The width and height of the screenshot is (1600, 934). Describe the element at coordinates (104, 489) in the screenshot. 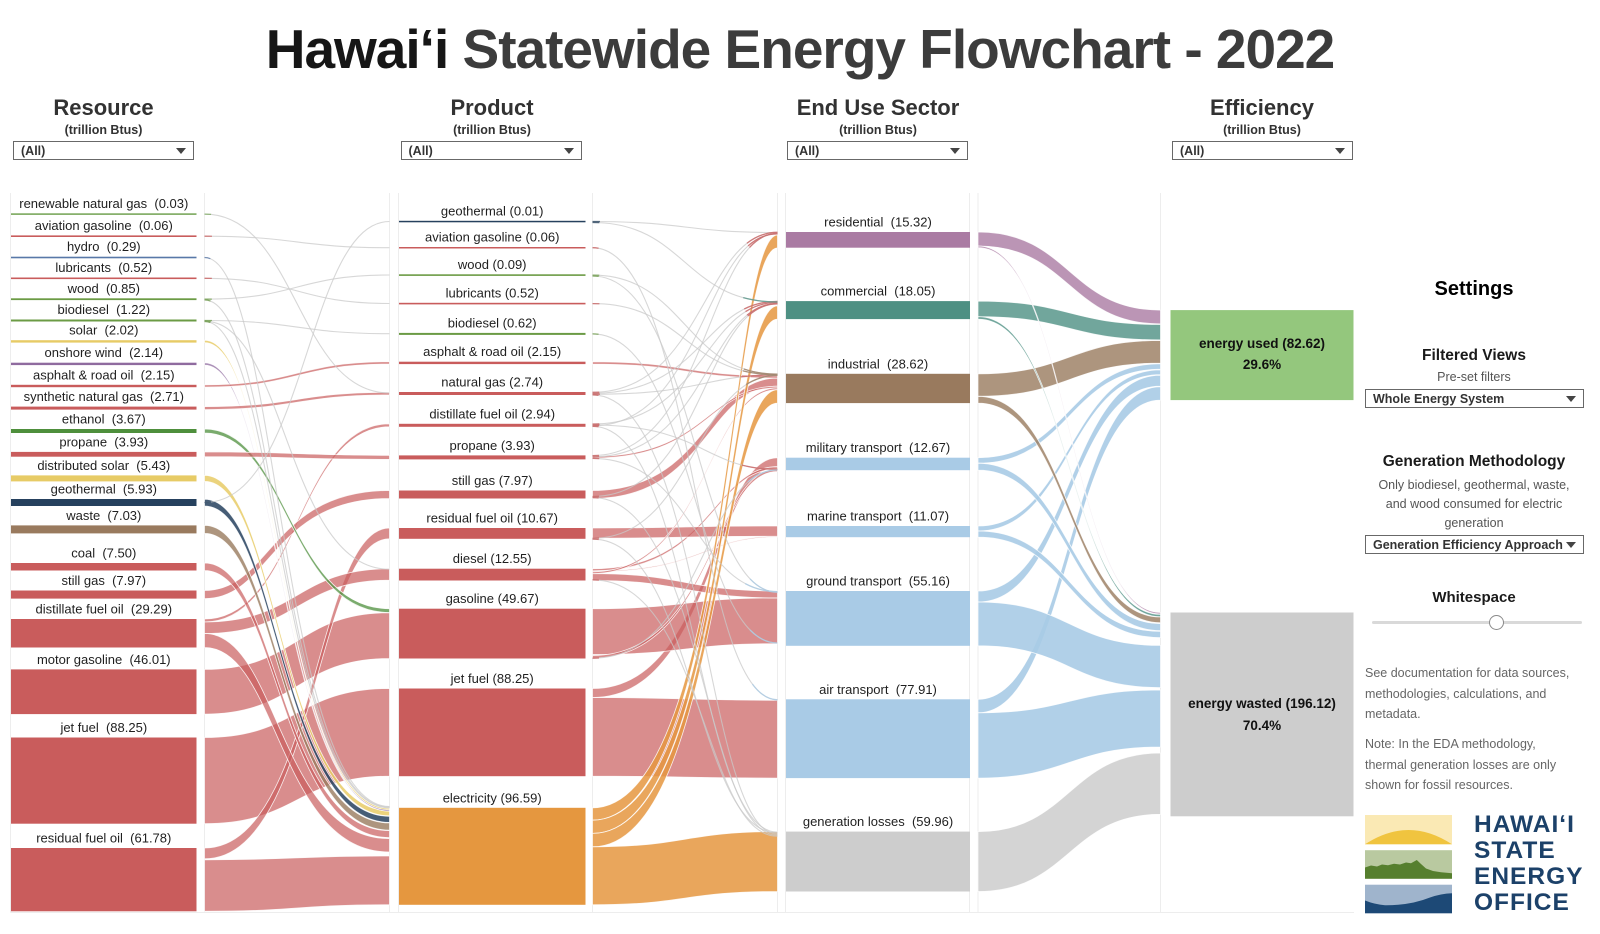

I see `svg-text: geothermal (5.93)` at that location.